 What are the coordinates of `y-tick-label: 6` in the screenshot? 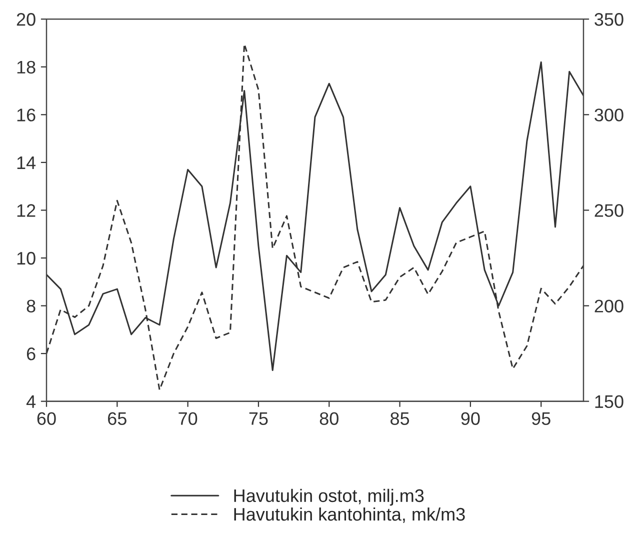 It's located at (31, 353).